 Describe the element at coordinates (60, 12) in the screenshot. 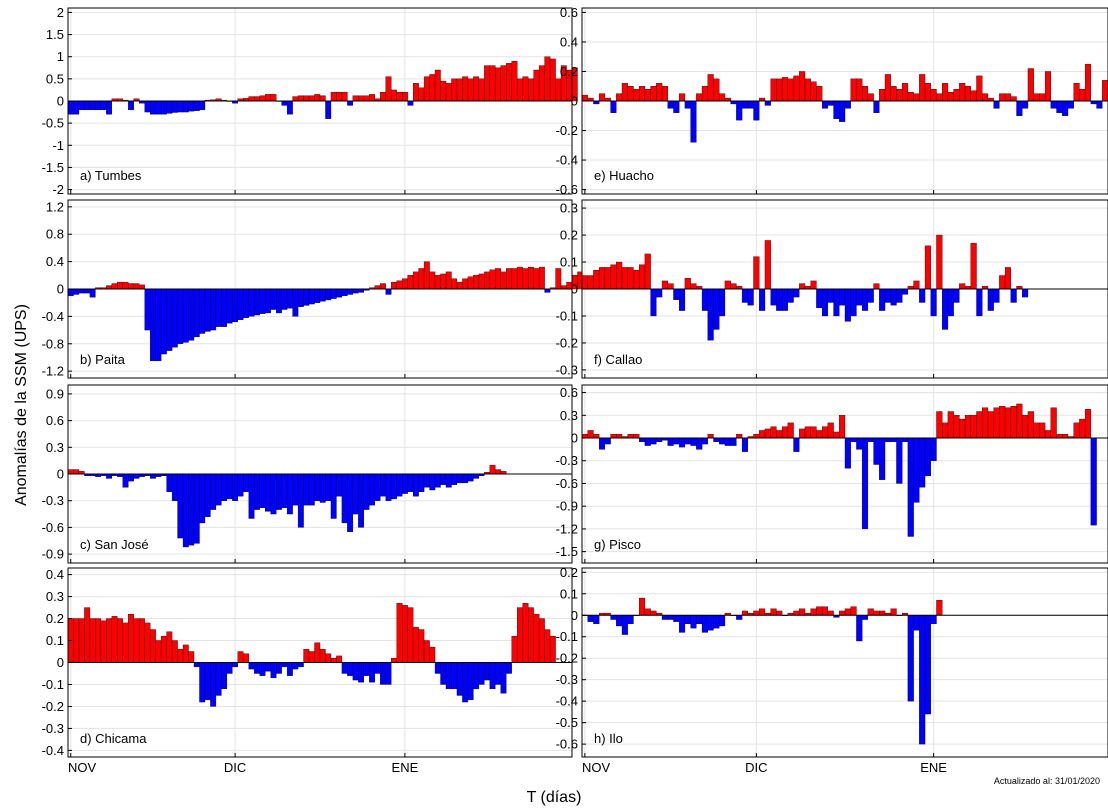

I see `y-tick-label: 2` at that location.